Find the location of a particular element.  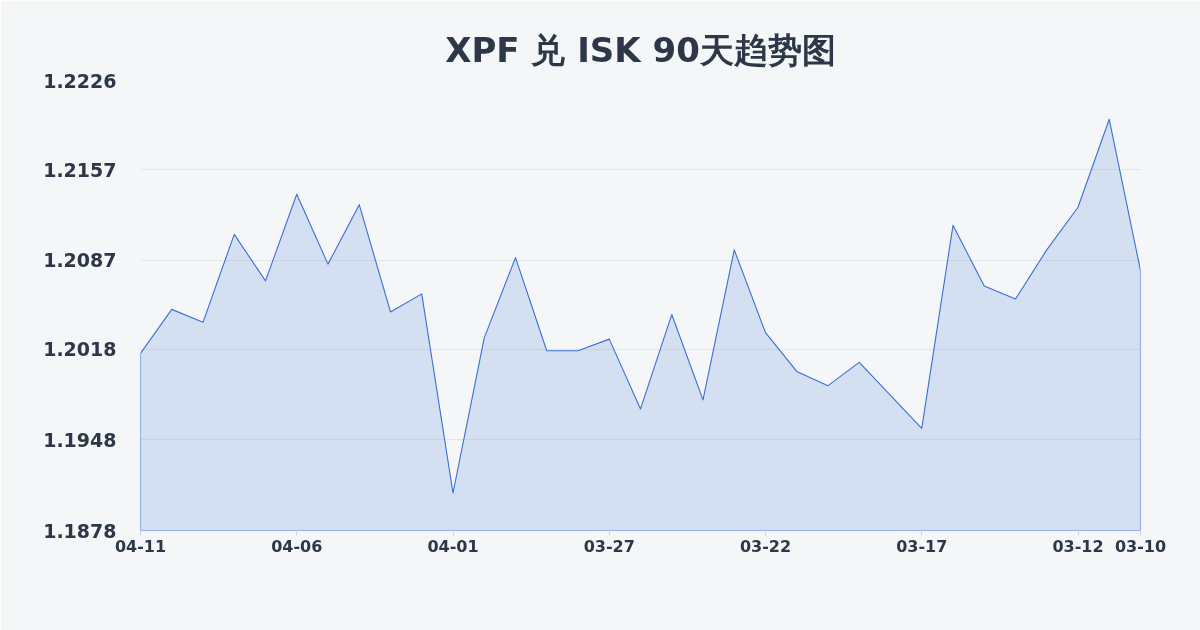

x-tick-label: 03-12 is located at coordinates (1078, 546).